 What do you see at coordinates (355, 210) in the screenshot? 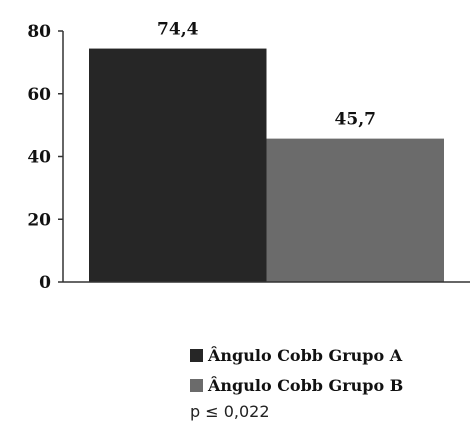
I see `bar-b` at bounding box center [355, 210].